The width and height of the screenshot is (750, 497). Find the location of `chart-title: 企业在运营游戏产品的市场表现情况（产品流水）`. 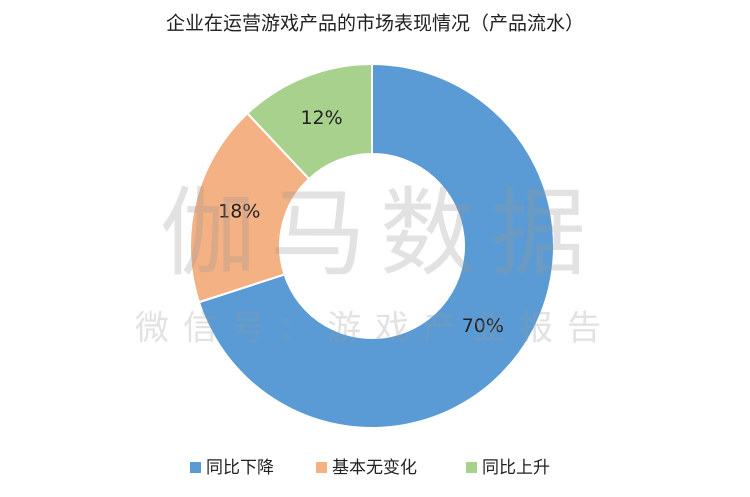

chart-title: 企业在运营游戏产品的市场表现情况（产品流水） is located at coordinates (375, 24).